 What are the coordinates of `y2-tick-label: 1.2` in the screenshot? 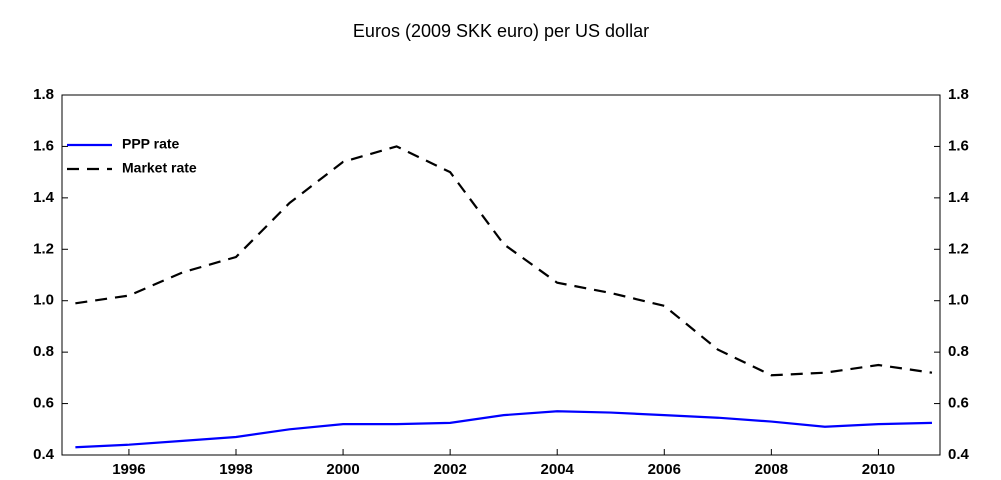 It's located at (958, 248).